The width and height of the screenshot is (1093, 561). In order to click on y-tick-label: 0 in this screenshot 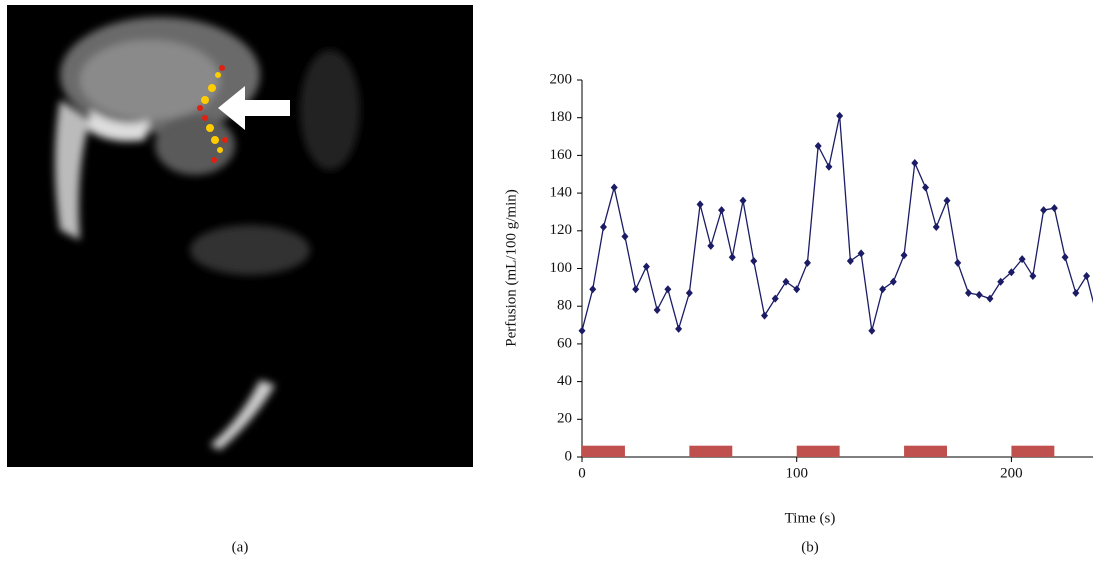, I will do `click(569, 456)`.